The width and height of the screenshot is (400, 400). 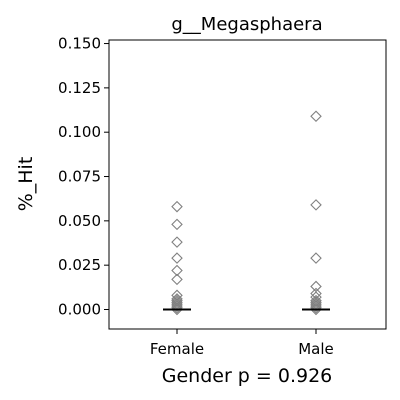 I want to click on y-tick-label: 0.050, so click(x=79, y=221).